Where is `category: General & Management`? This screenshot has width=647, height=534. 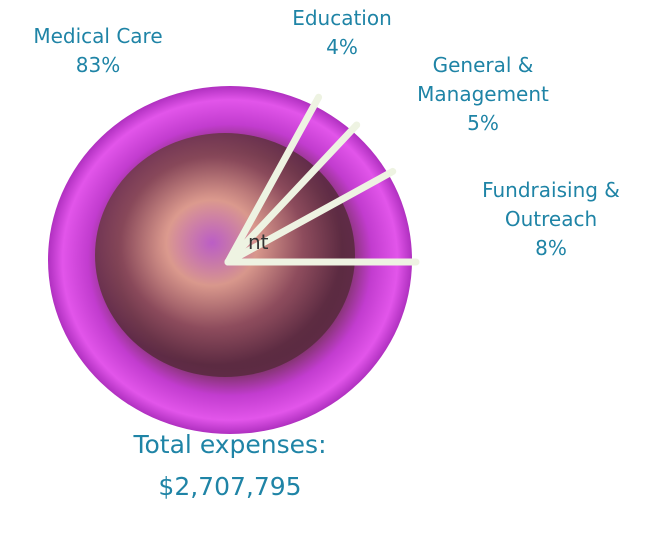 category: General & Management is located at coordinates (483, 79).